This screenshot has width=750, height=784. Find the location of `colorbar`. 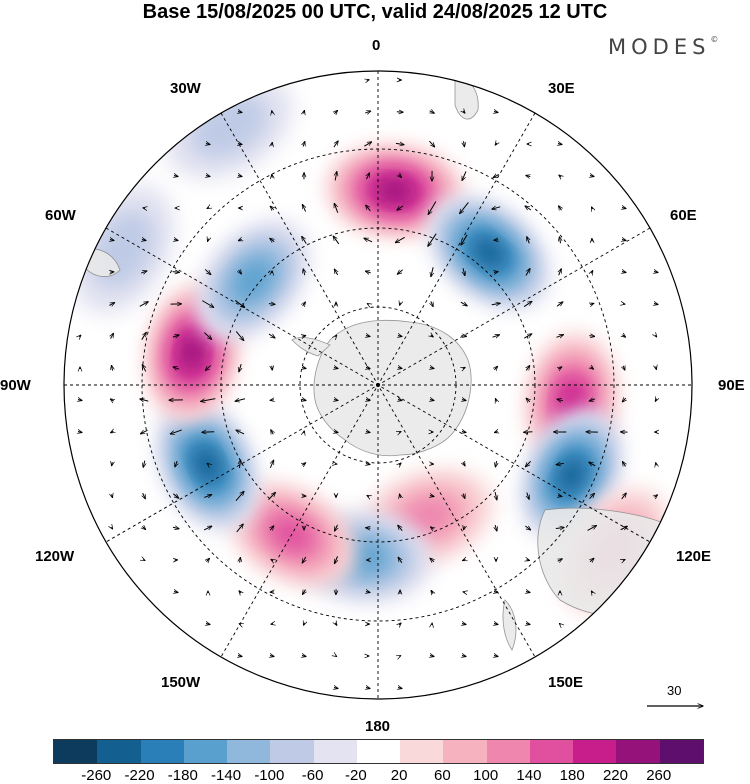

colorbar is located at coordinates (378, 751).